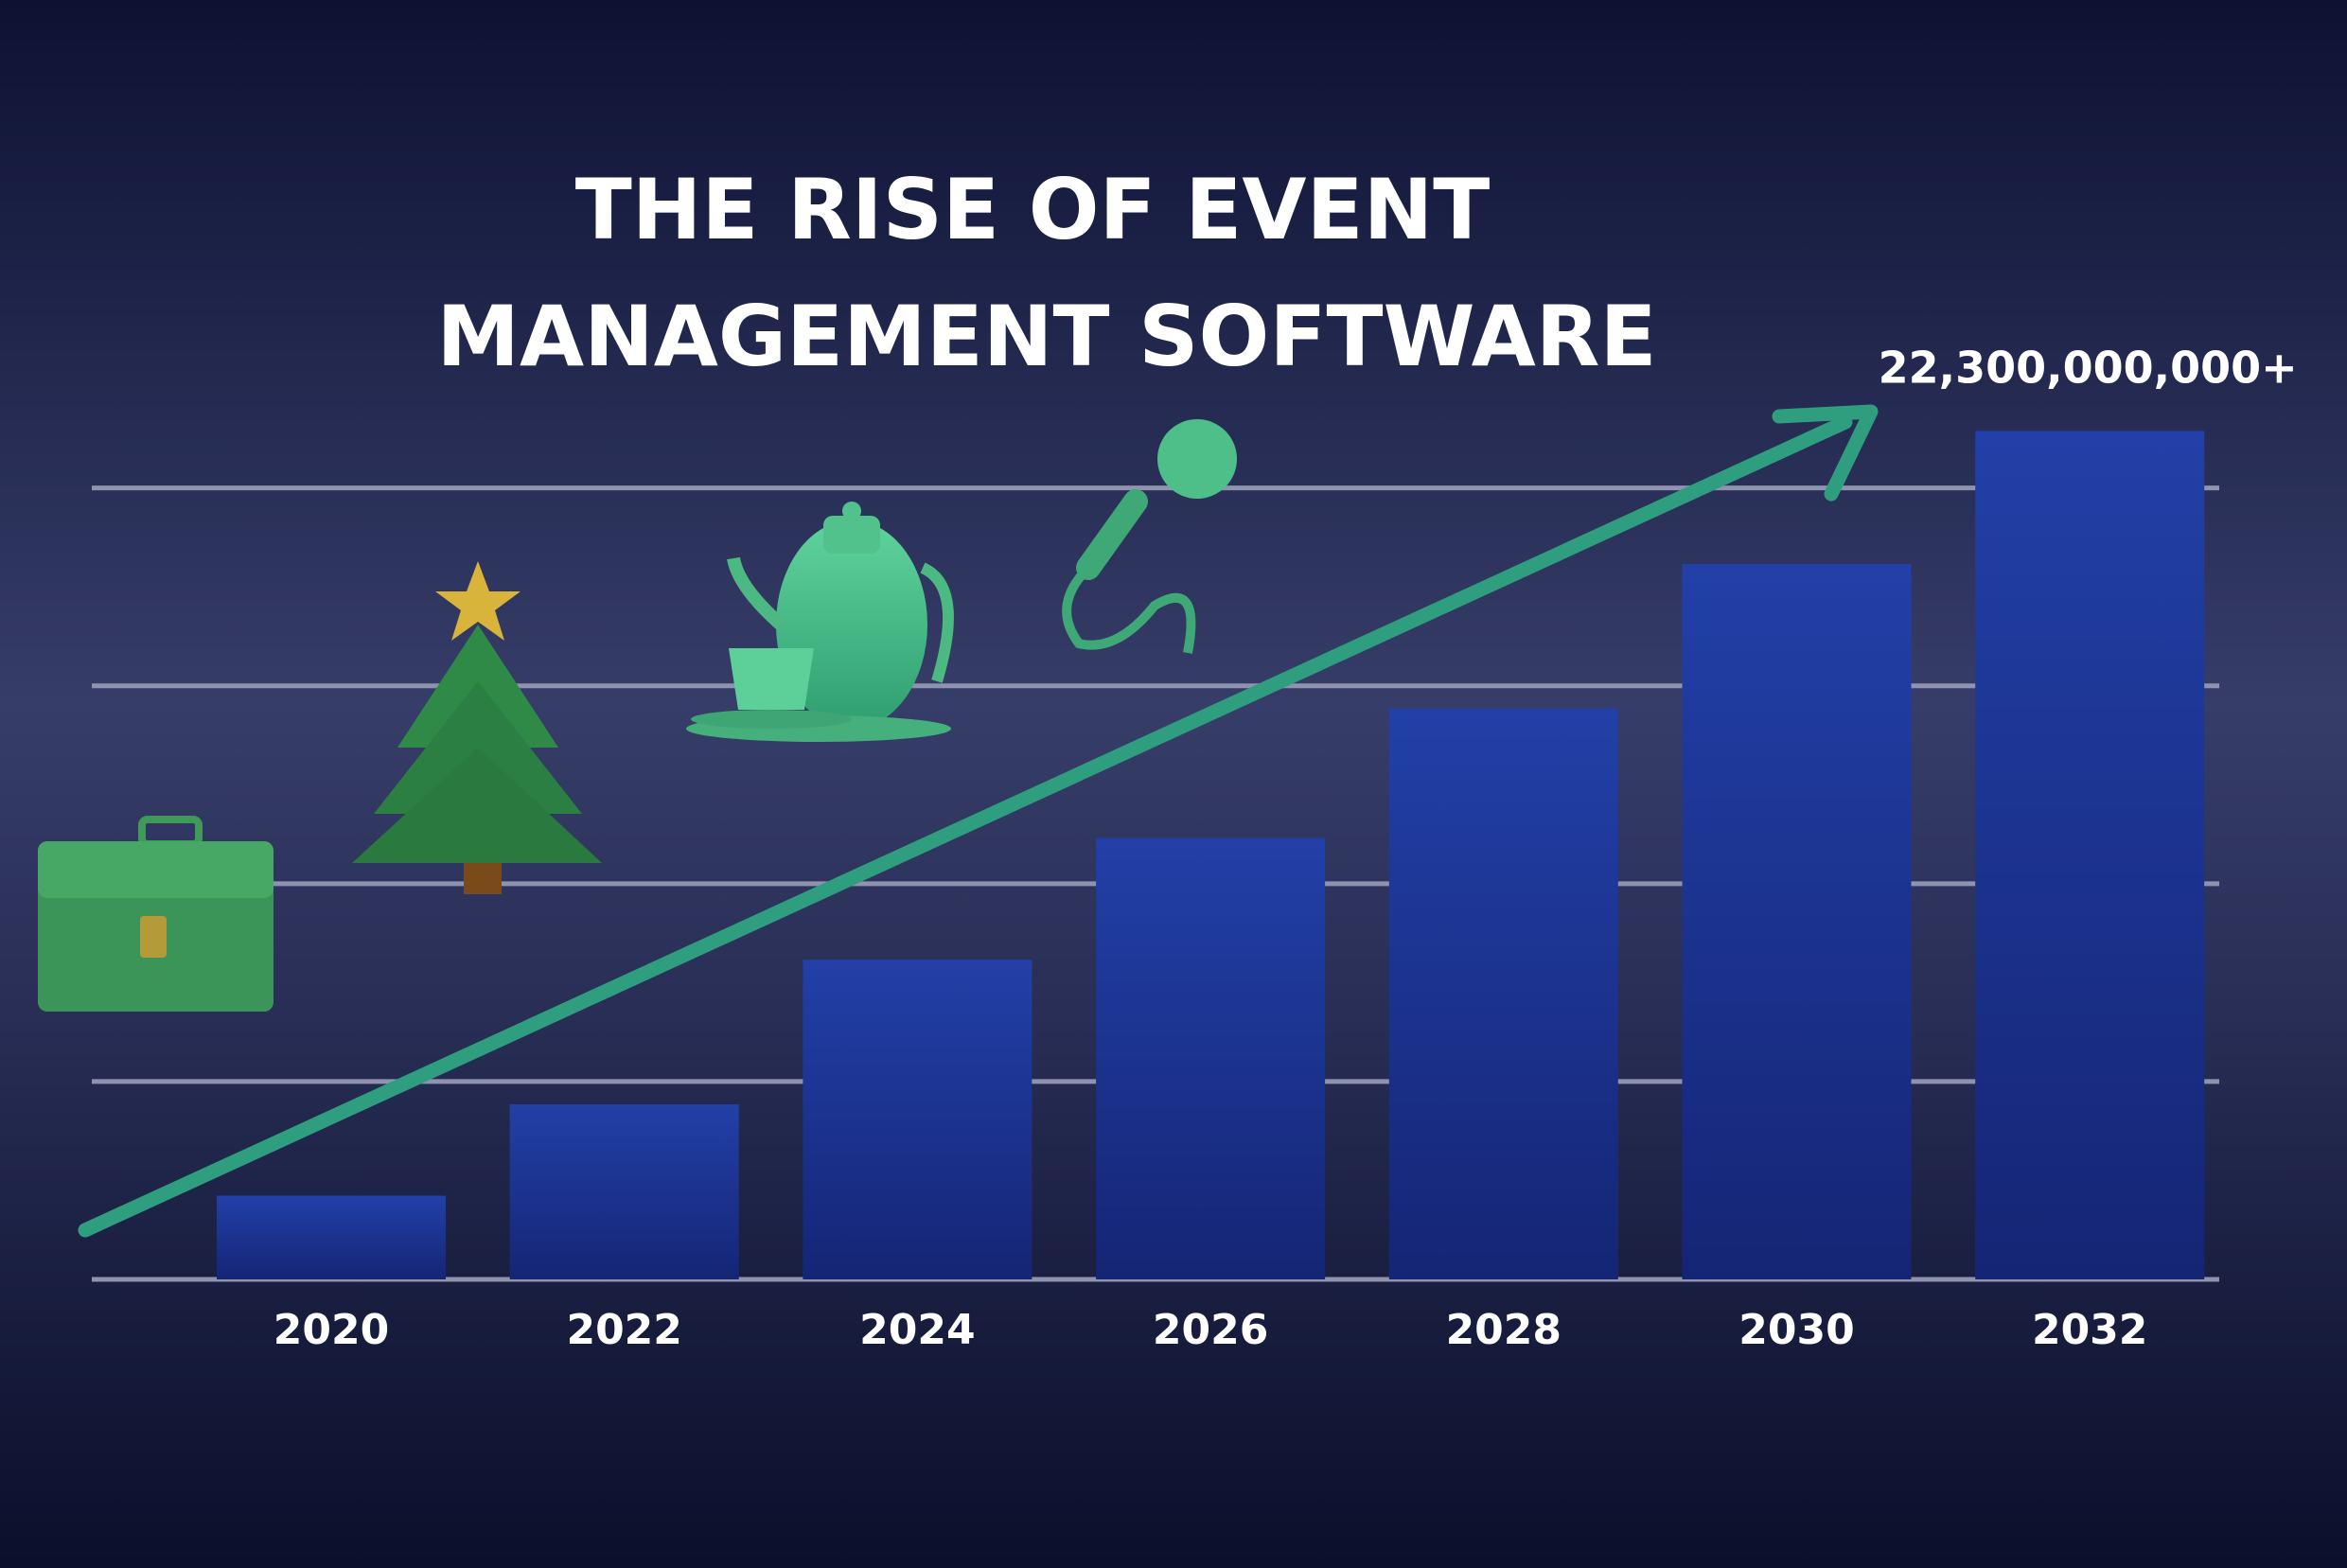 The image size is (2347, 1568). What do you see at coordinates (331, 1330) in the screenshot?
I see `x-tick-label: 2020` at bounding box center [331, 1330].